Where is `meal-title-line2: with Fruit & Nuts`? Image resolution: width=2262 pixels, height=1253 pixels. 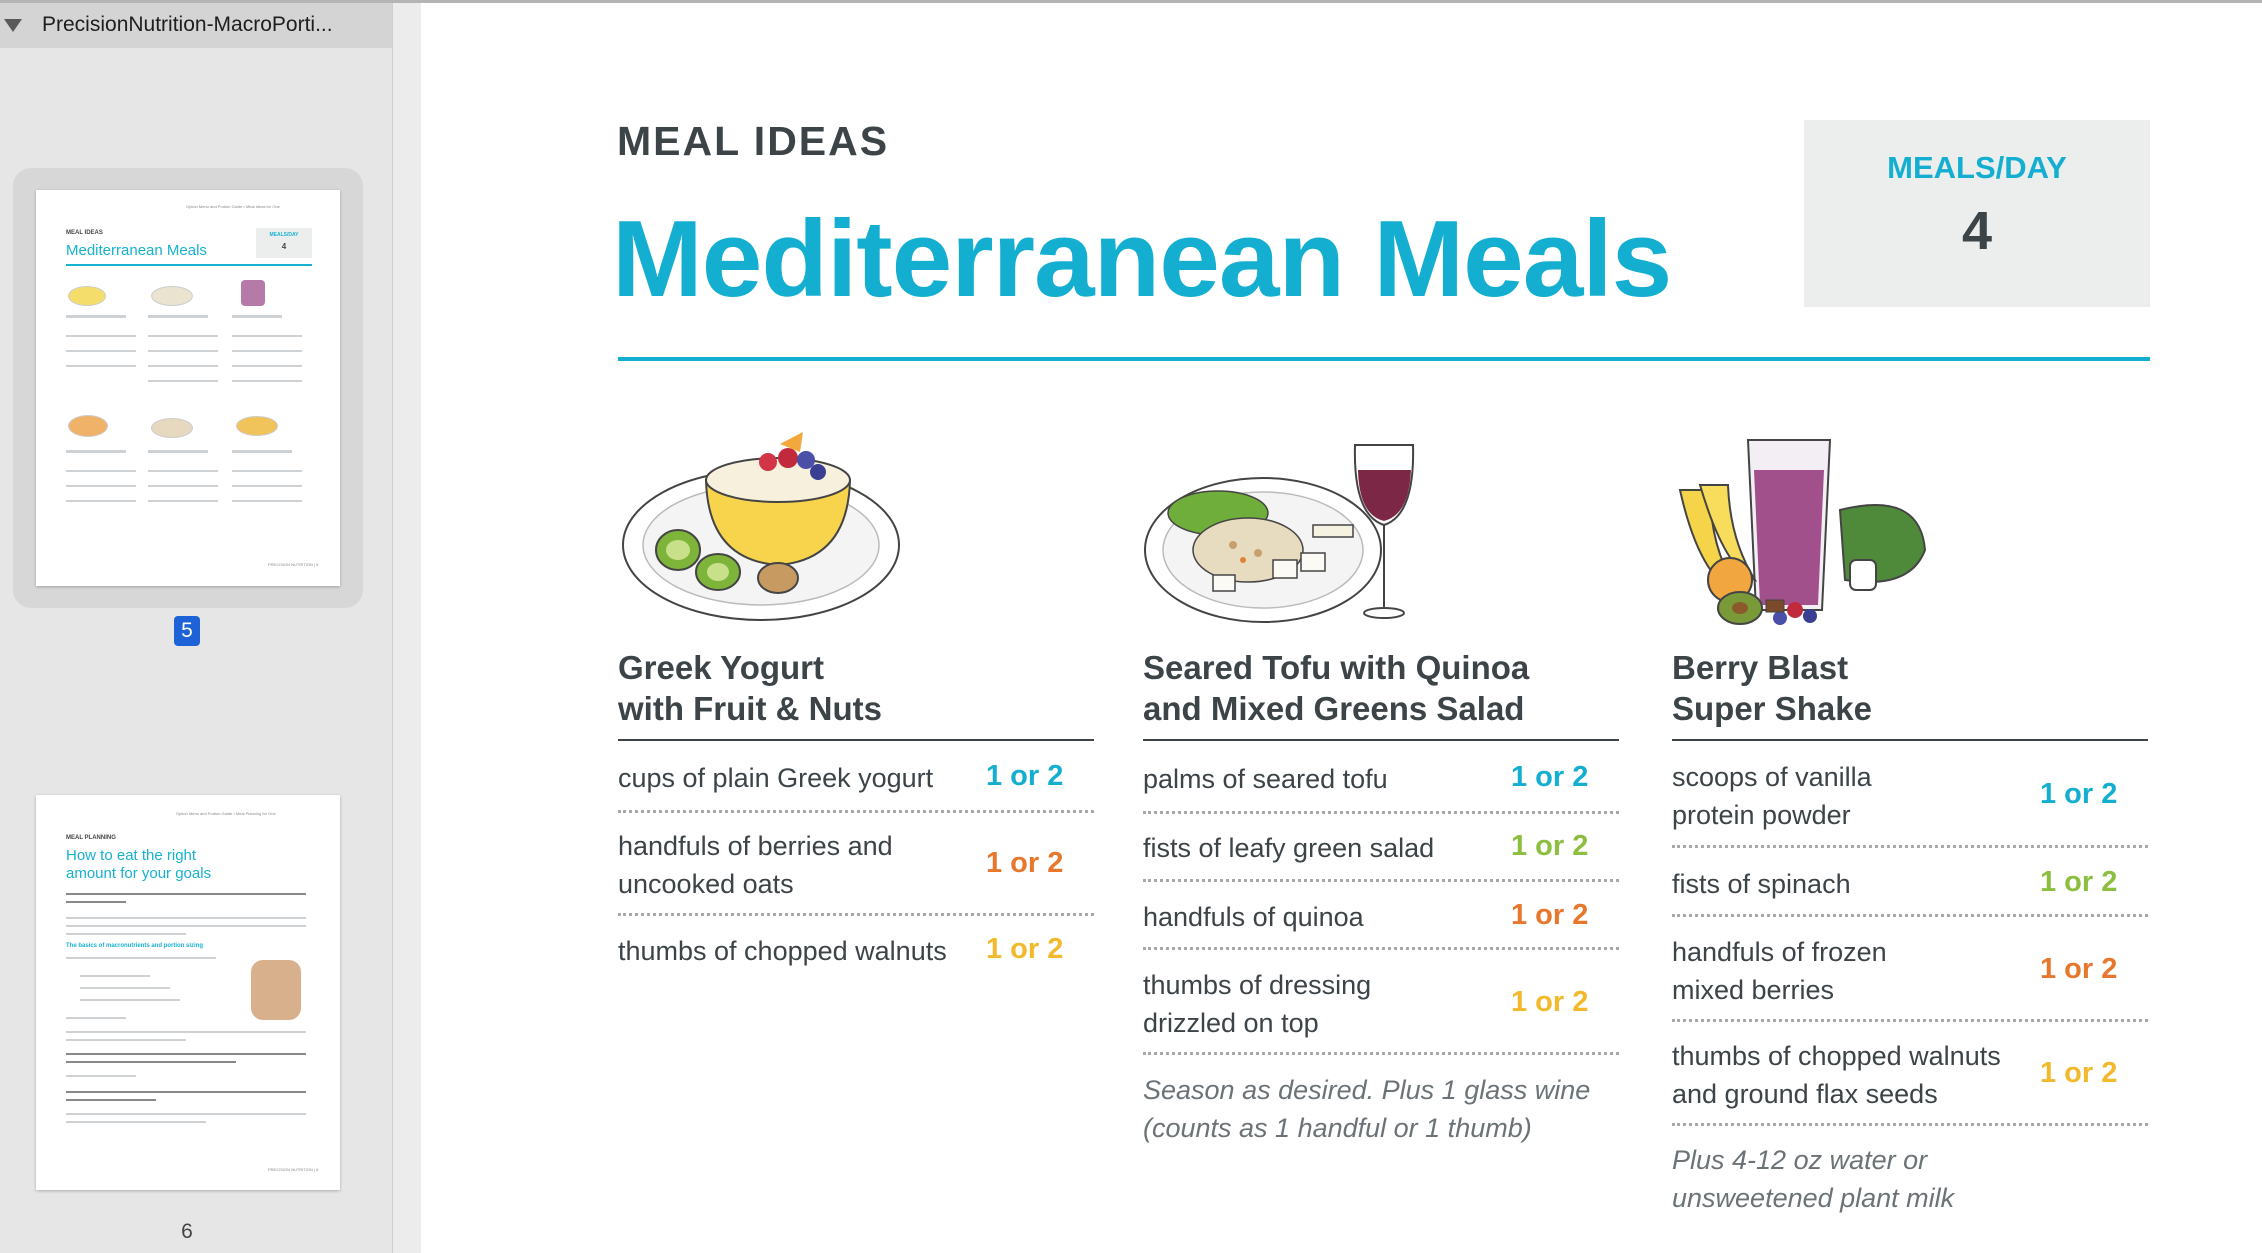
meal-title-line2: with Fruit & Nuts is located at coordinates (750, 708).